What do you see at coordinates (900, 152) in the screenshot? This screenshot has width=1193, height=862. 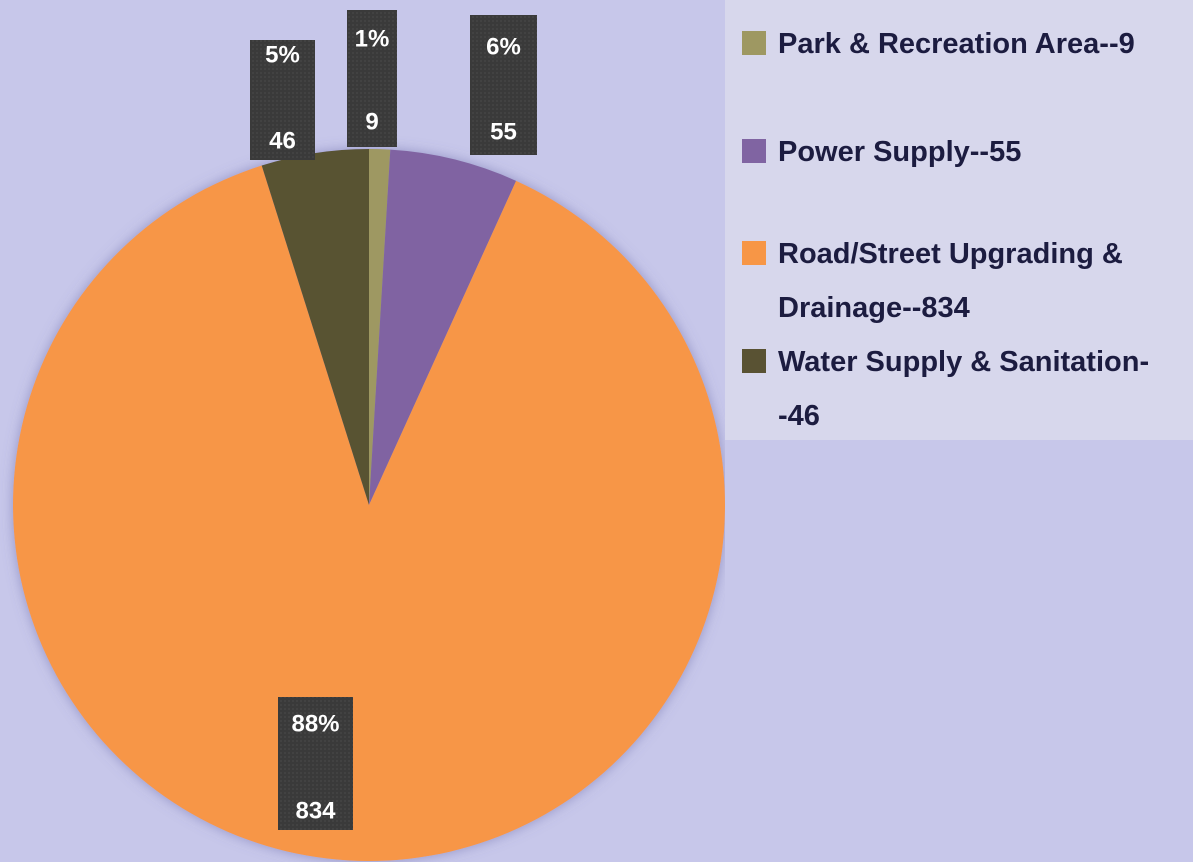 I see `legend-label: Power Supply--55` at bounding box center [900, 152].